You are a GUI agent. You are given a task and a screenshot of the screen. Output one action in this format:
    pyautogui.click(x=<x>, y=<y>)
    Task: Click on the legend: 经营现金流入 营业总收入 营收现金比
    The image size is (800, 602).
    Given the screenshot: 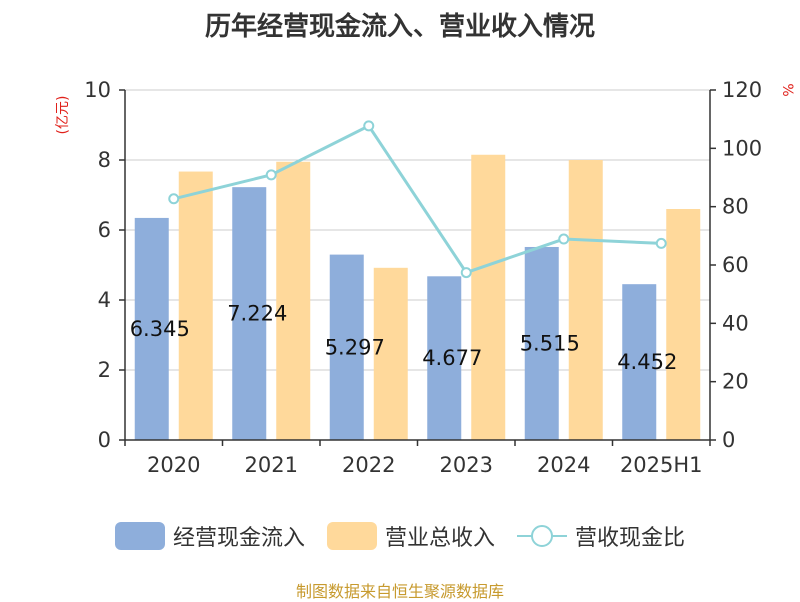 What is the action you would take?
    pyautogui.click(x=400, y=536)
    